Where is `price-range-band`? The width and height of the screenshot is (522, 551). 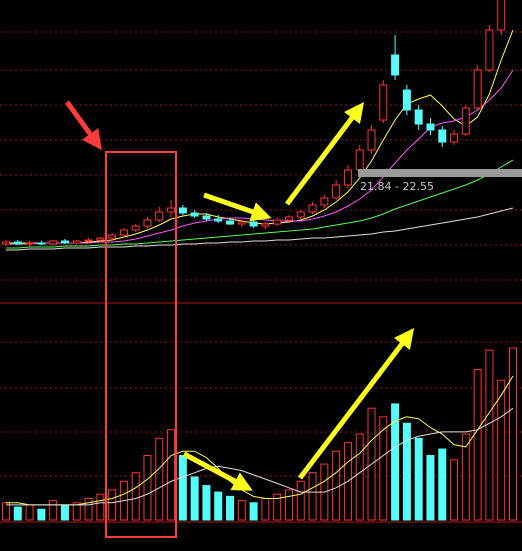 price-range-band is located at coordinates (440, 173).